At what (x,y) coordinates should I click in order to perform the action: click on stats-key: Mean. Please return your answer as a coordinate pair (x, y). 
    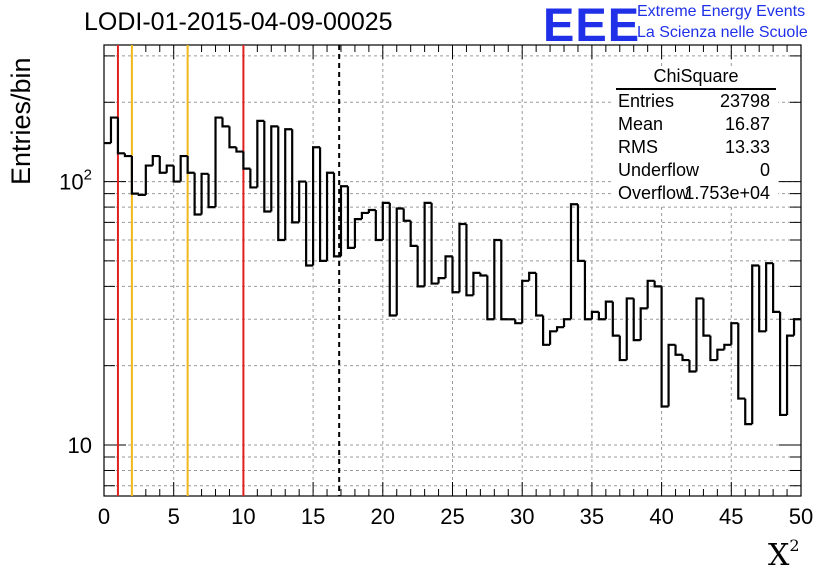
    Looking at the image, I should click on (641, 124).